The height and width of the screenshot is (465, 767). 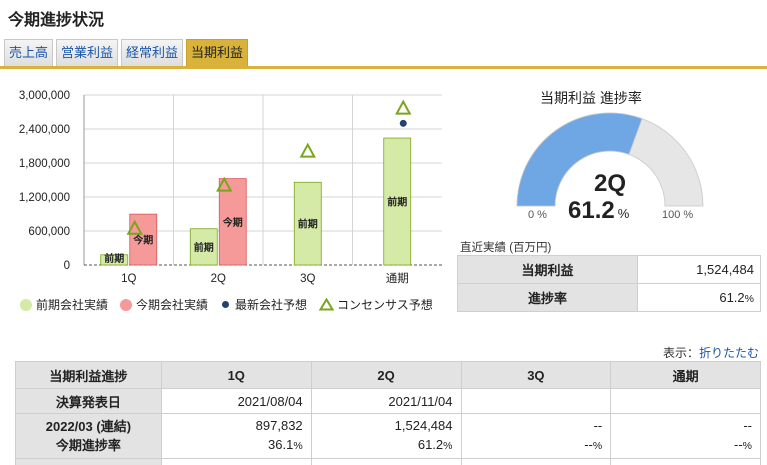 I want to click on recent-profit-number: 1,524,484, so click(x=725, y=269).